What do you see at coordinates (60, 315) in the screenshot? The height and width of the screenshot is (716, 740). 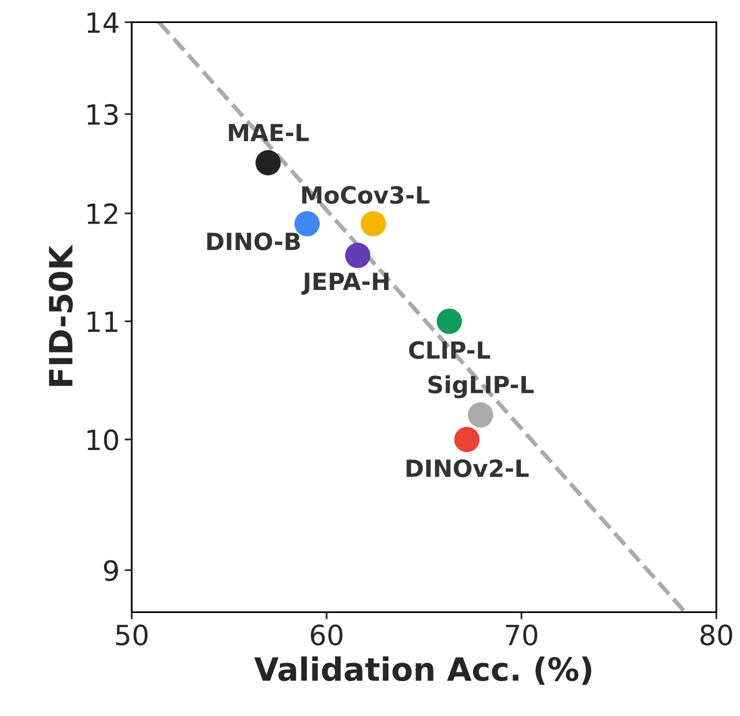 I see `y-axis-title: FID-50K` at bounding box center [60, 315].